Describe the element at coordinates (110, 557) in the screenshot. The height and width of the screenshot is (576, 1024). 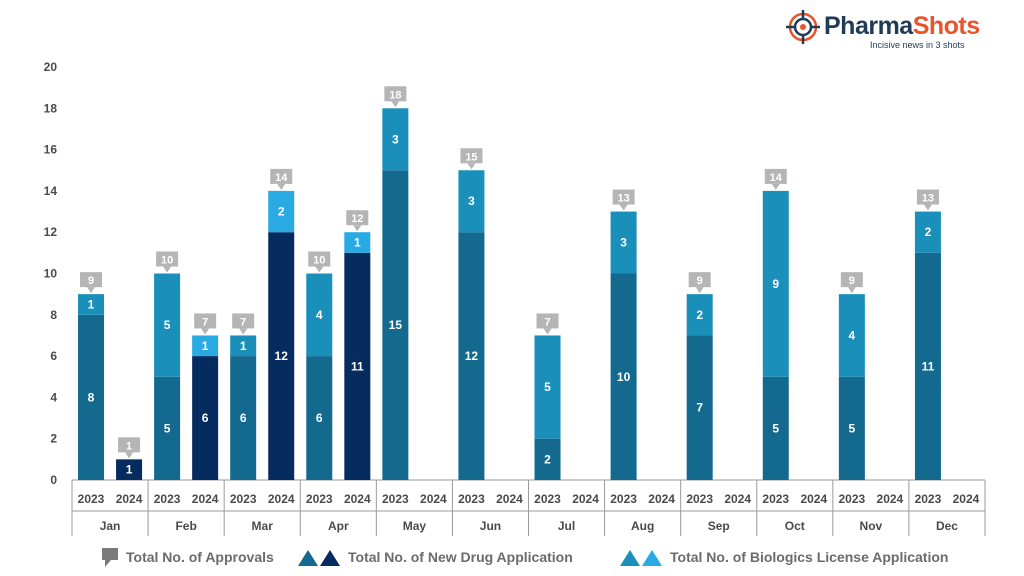
I see `callout-marker-icon` at that location.